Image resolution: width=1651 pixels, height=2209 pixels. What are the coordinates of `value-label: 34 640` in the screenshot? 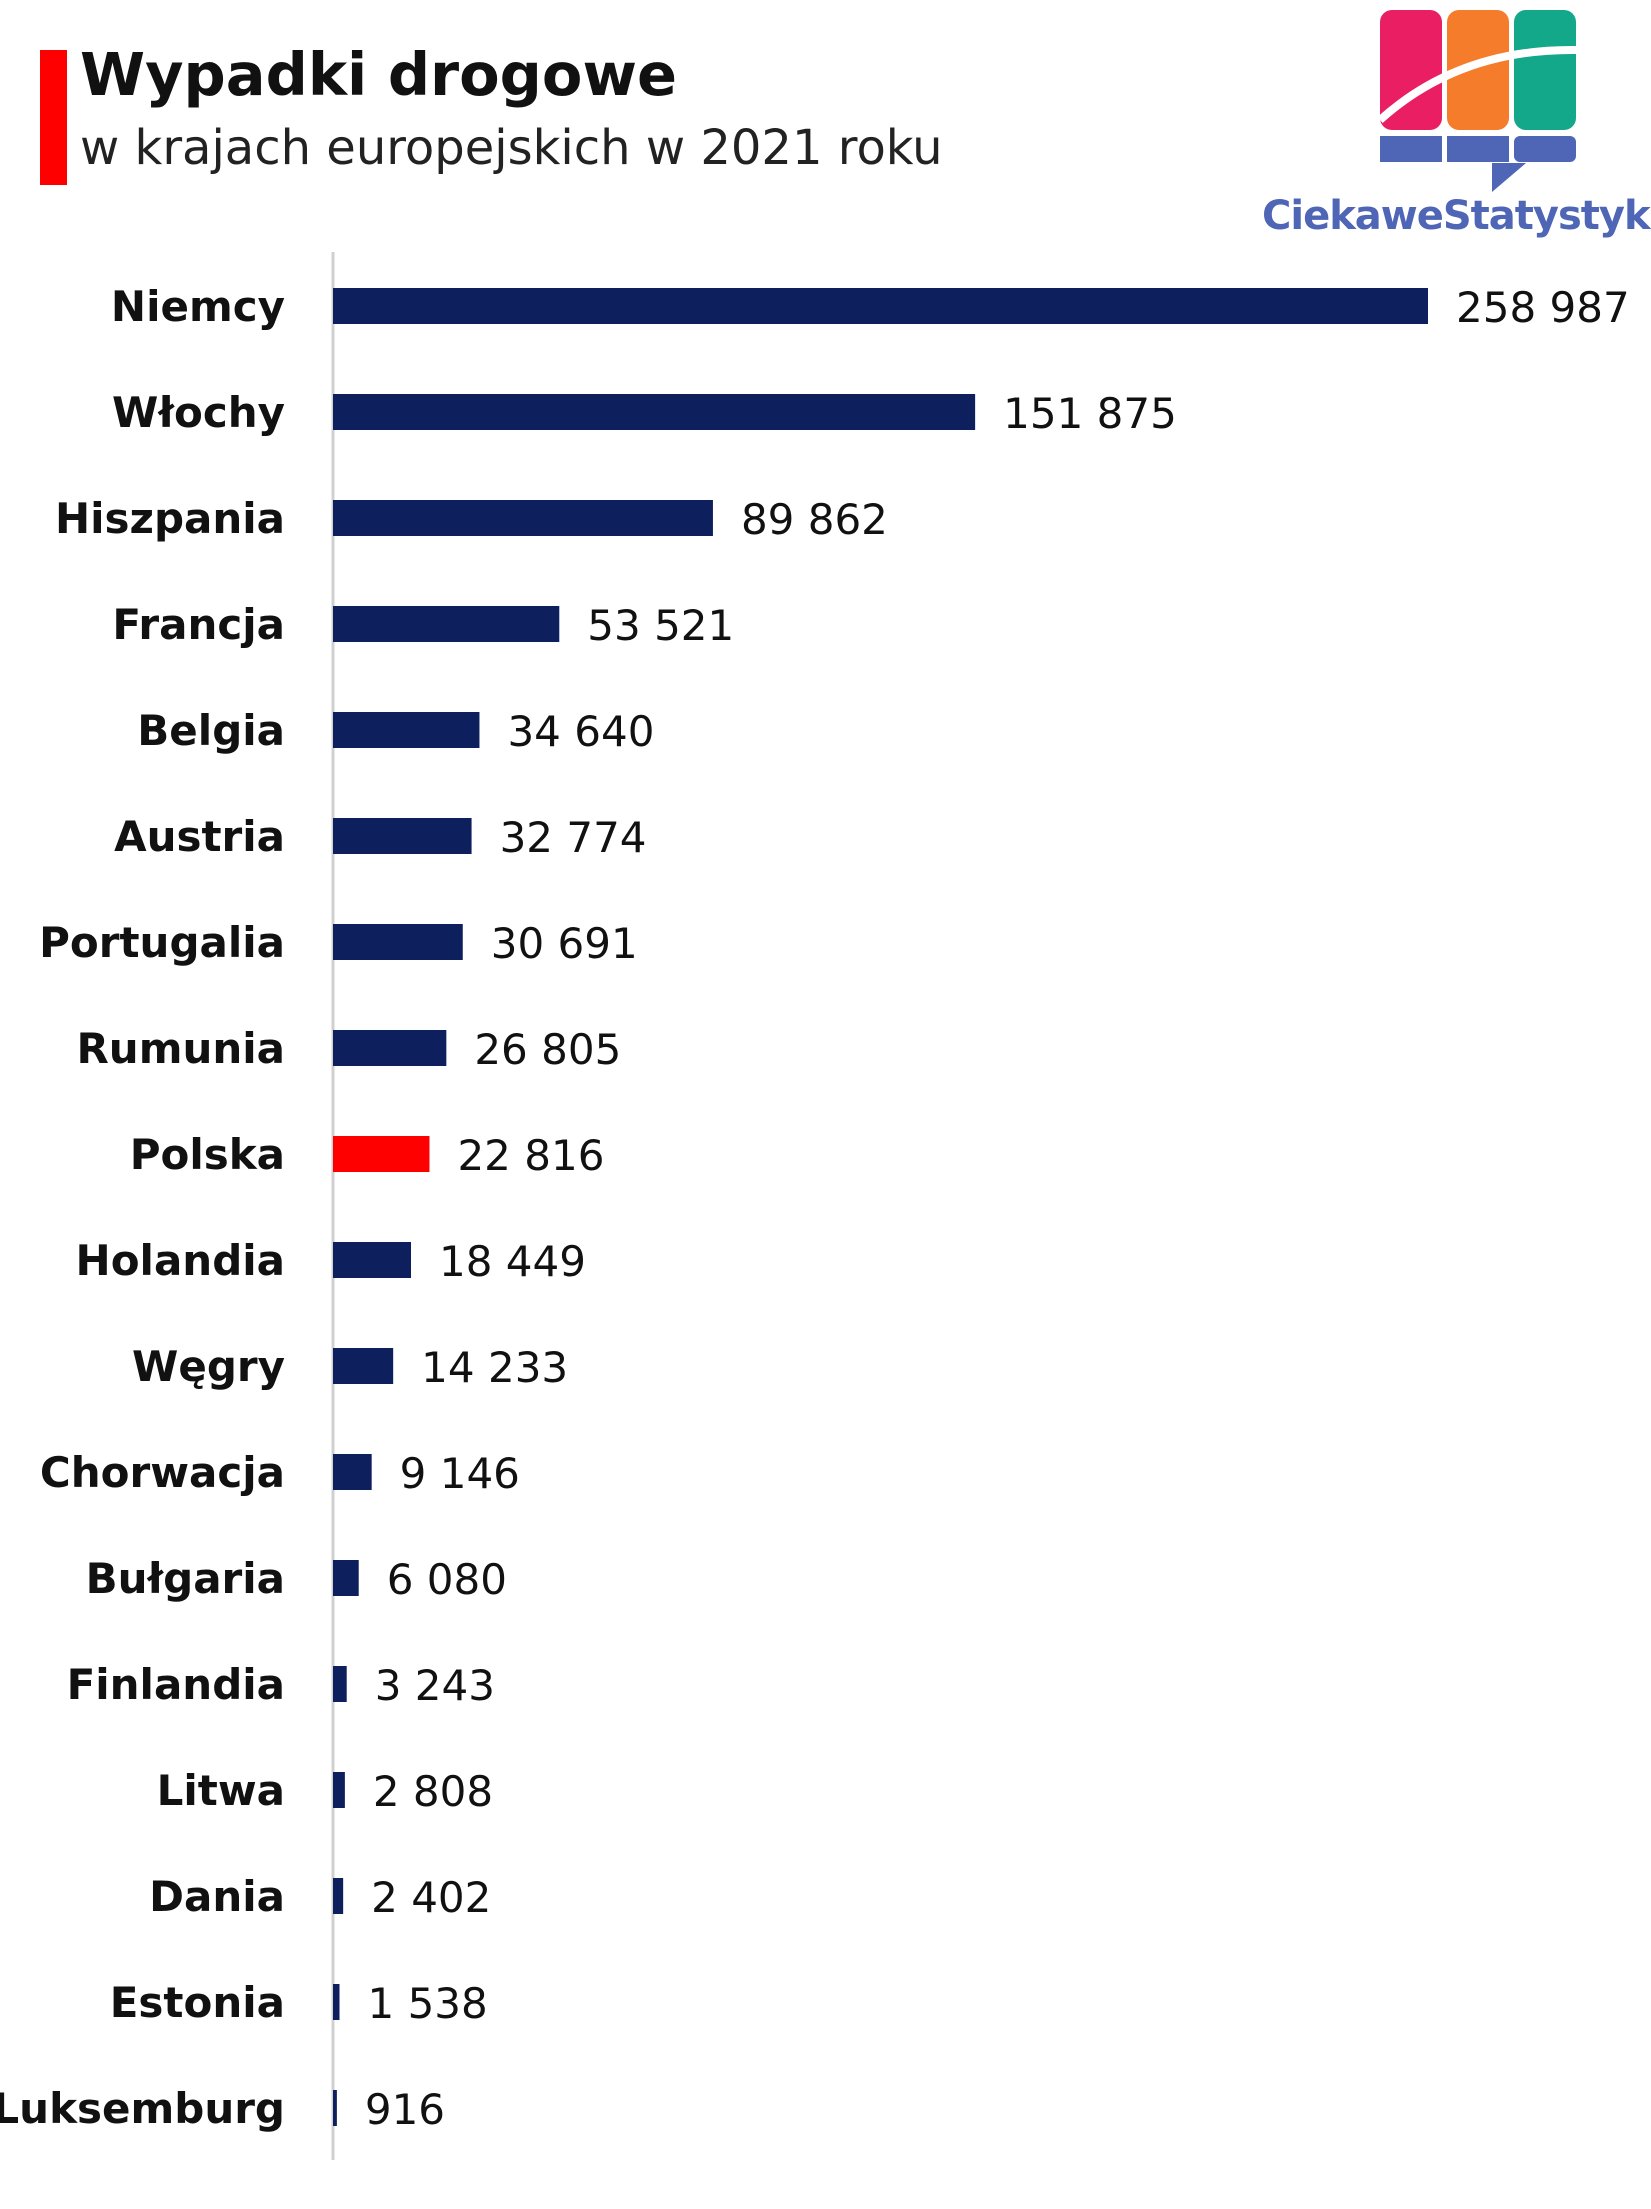 It's located at (580, 731).